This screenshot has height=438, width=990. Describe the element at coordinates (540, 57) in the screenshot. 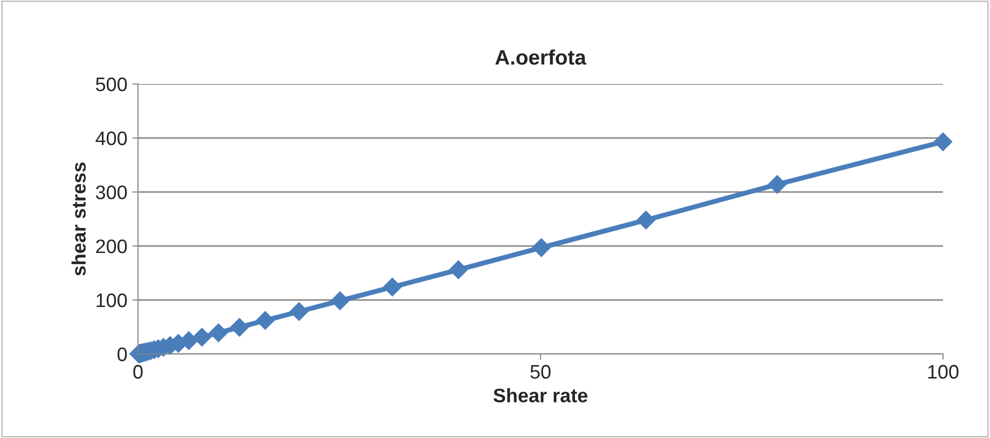

I see `chart-title: A.oerfota` at that location.